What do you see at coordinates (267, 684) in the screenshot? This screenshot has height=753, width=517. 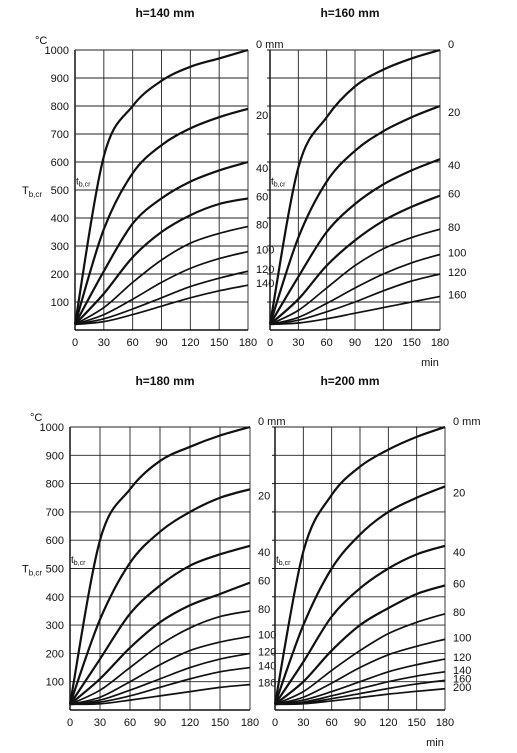 I see `series-label: 180` at bounding box center [267, 684].